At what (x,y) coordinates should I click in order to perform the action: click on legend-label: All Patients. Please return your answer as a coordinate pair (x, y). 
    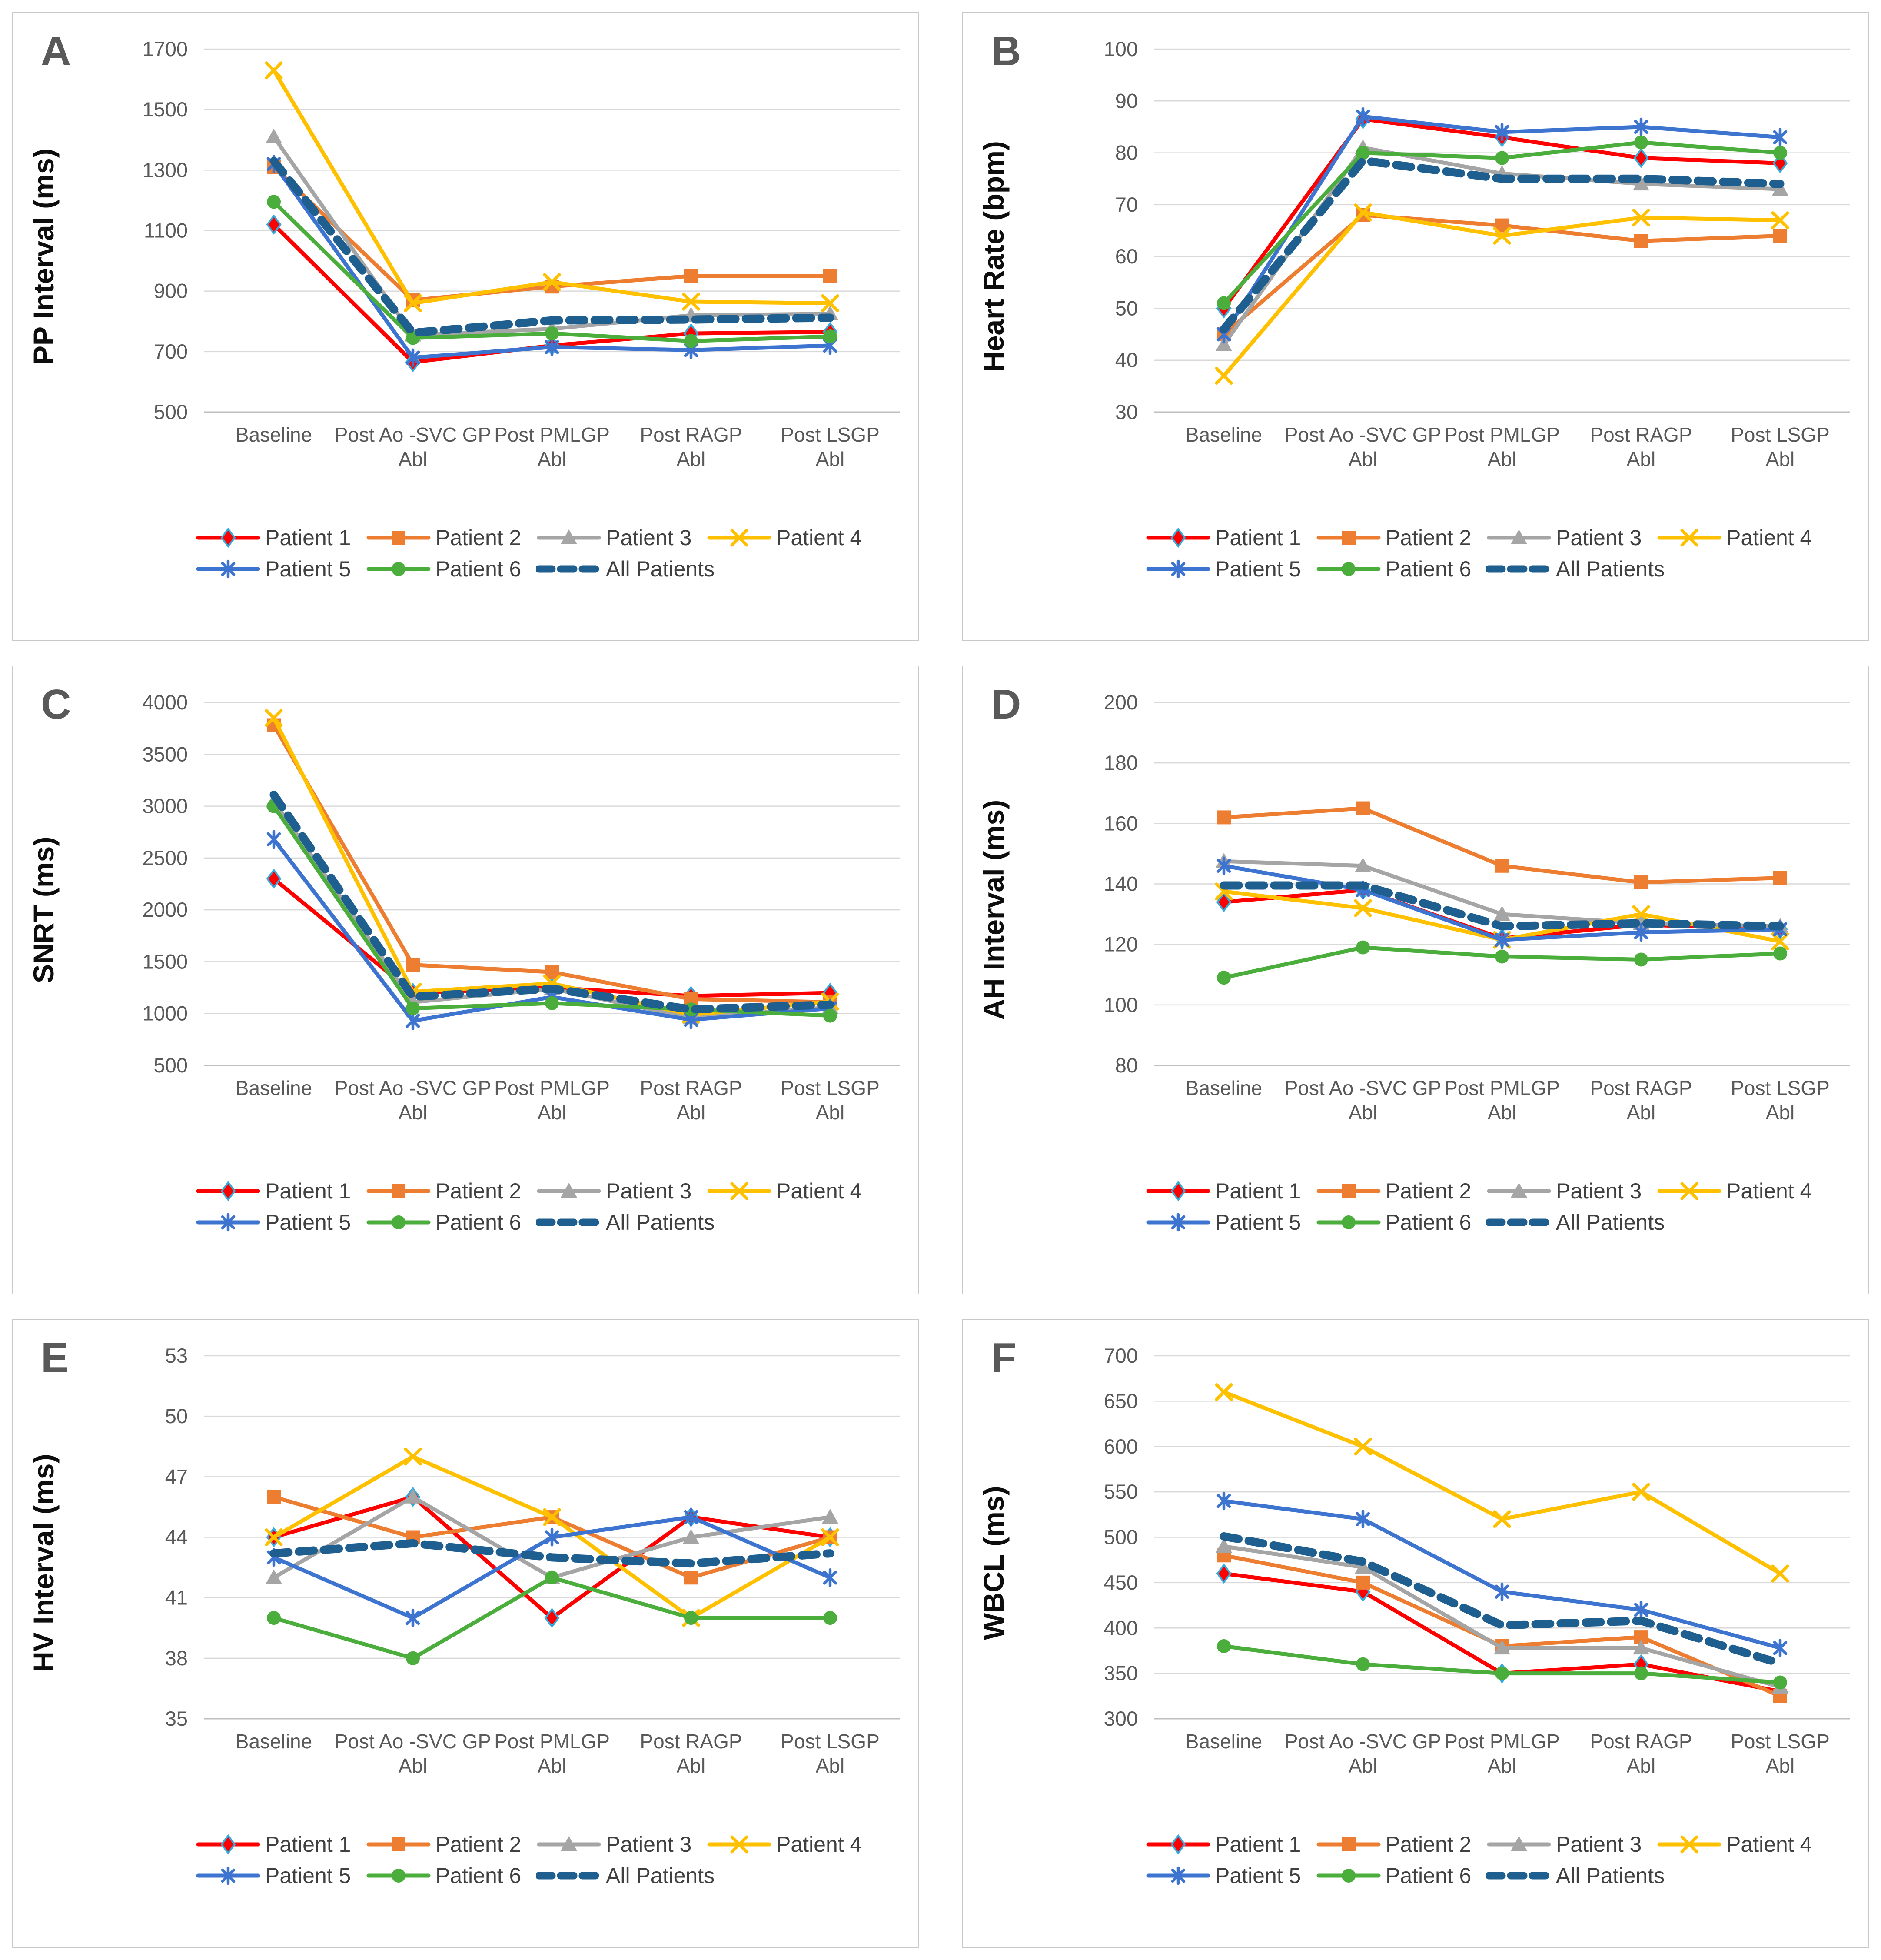
    Looking at the image, I should click on (1610, 1875).